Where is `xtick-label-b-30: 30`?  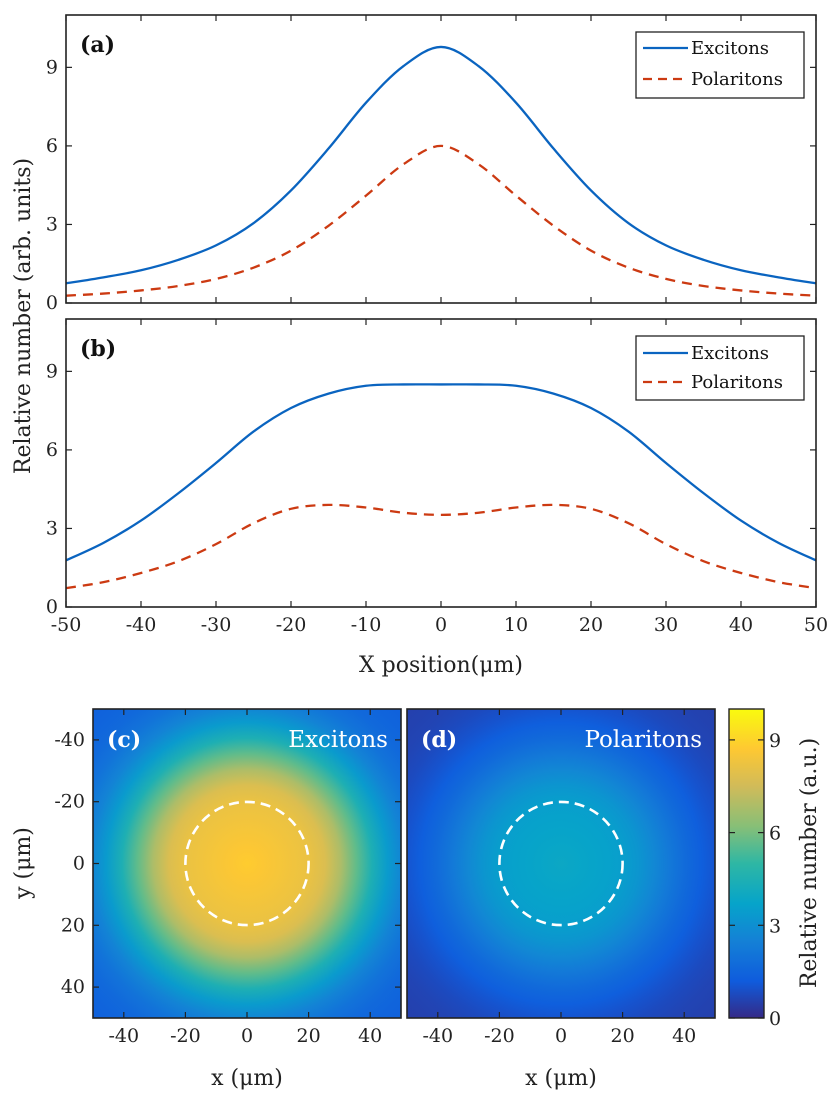 xtick-label-b-30: 30 is located at coordinates (666, 625).